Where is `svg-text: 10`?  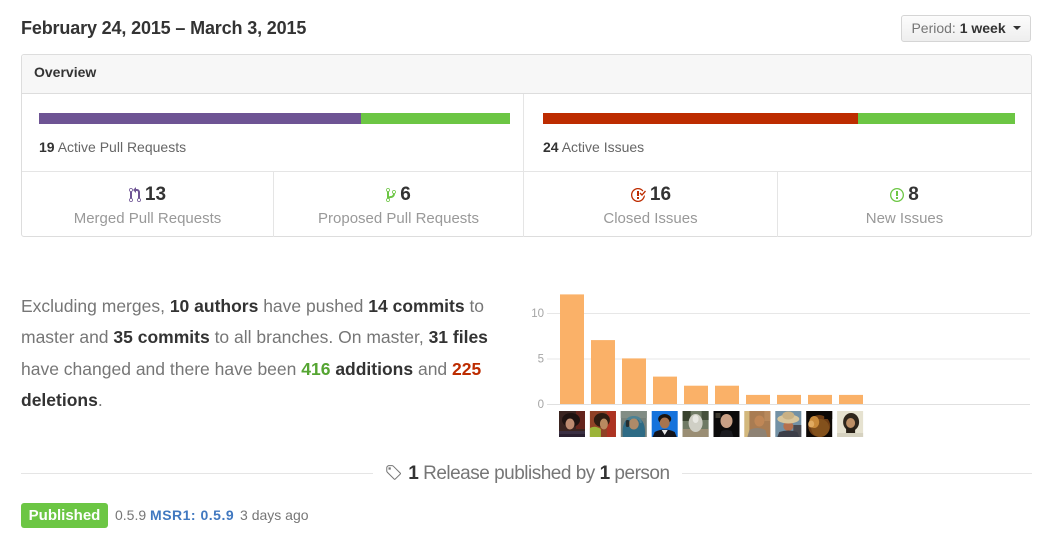
svg-text: 10 is located at coordinates (537, 314).